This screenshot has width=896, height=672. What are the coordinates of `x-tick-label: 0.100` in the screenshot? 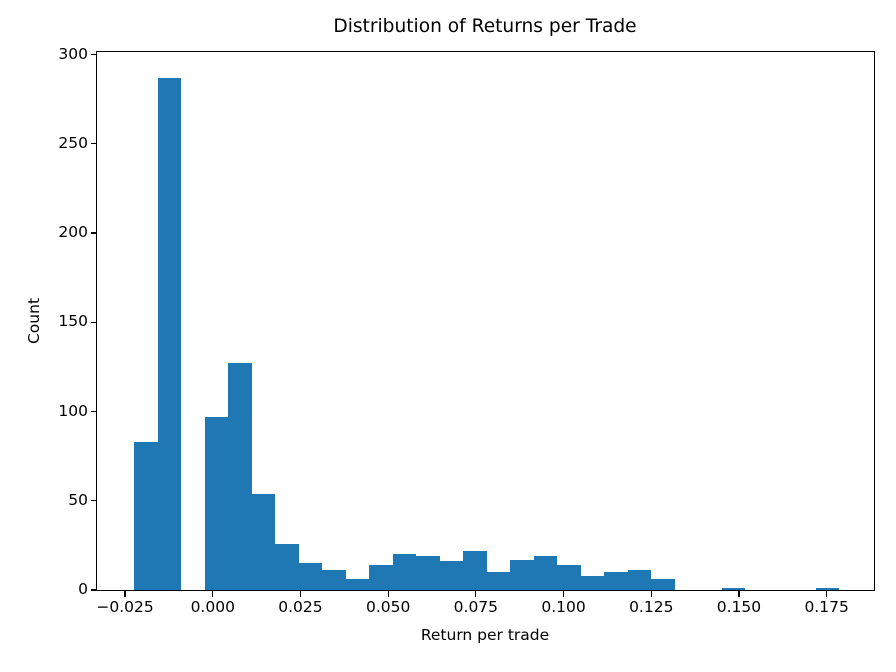 It's located at (563, 607).